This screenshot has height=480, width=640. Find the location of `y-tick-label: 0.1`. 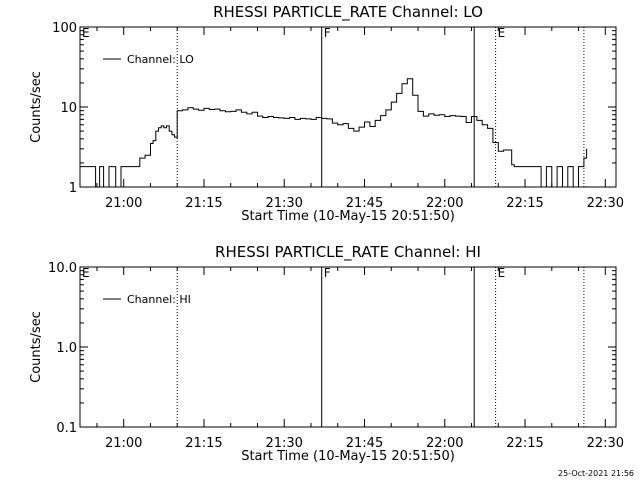

y-tick-label: 0.1 is located at coordinates (66, 428).